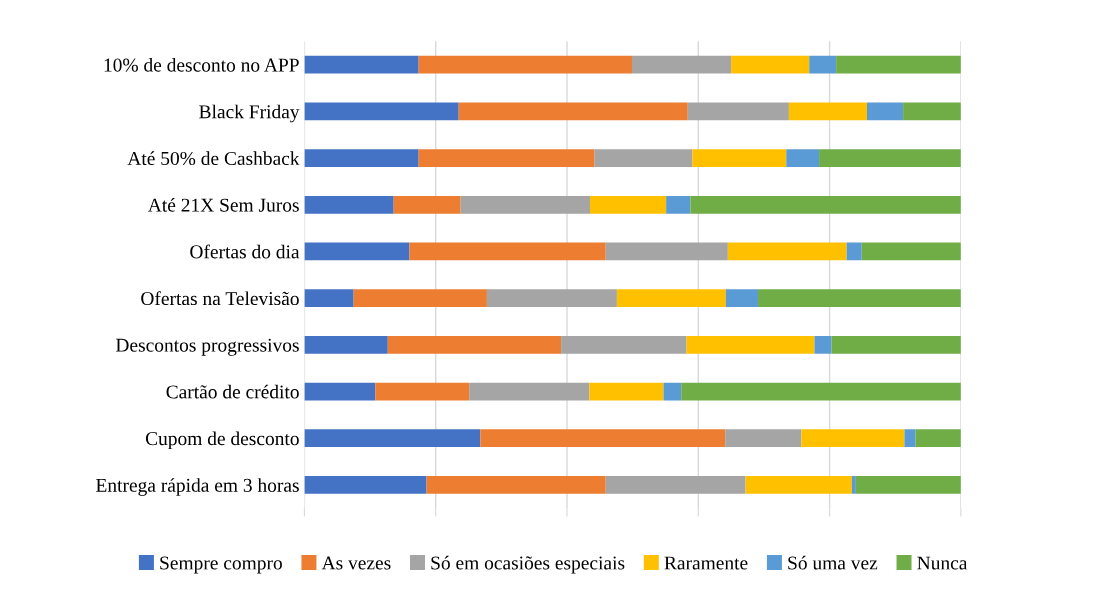  Describe the element at coordinates (245, 251) in the screenshot. I see `y-tick-label: Ofertas do dia` at that location.